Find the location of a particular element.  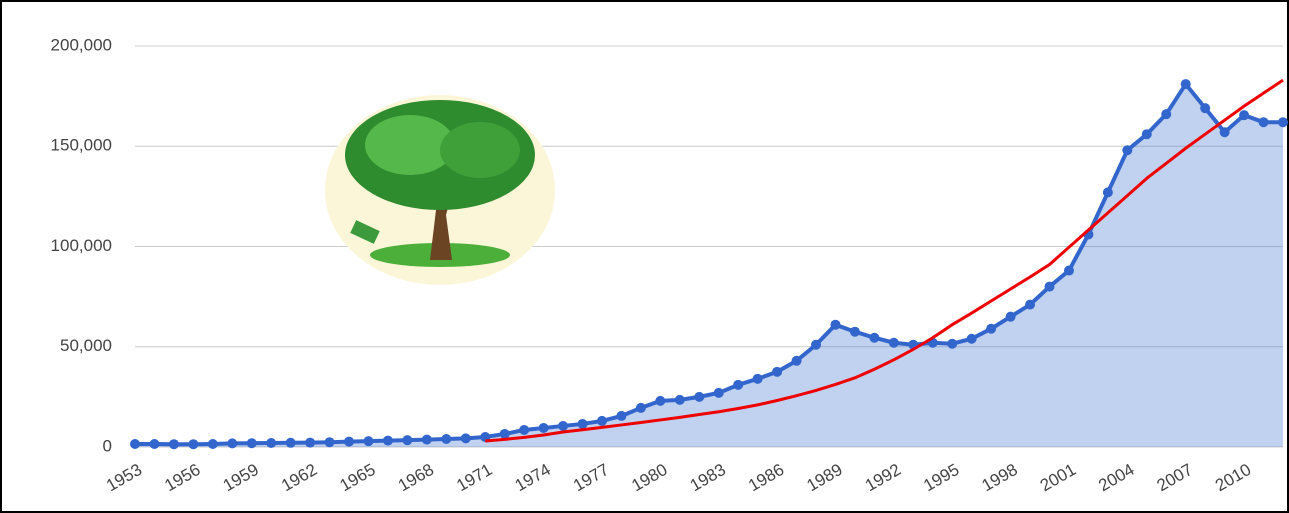

y-tick-label: 0 is located at coordinates (107, 445).